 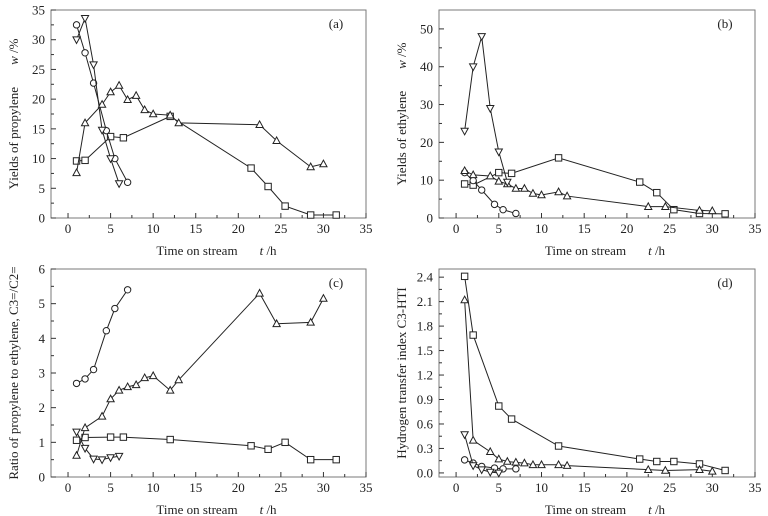 I want to click on panel-label: (d), so click(x=724, y=282).